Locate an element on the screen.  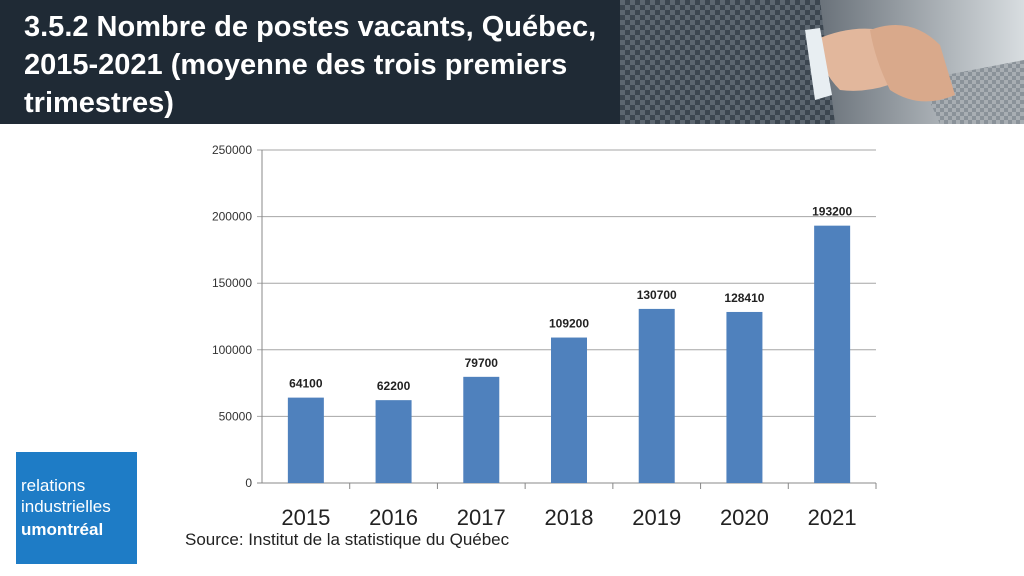
y-tick-label: 100000 is located at coordinates (232, 350).